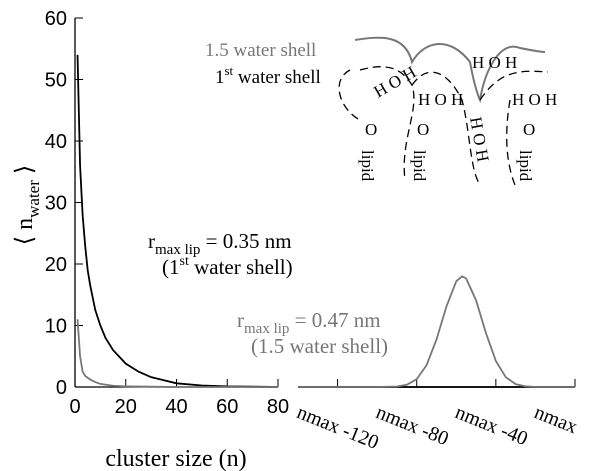  I want to click on annotation: (1.5 water shell), so click(319, 346).